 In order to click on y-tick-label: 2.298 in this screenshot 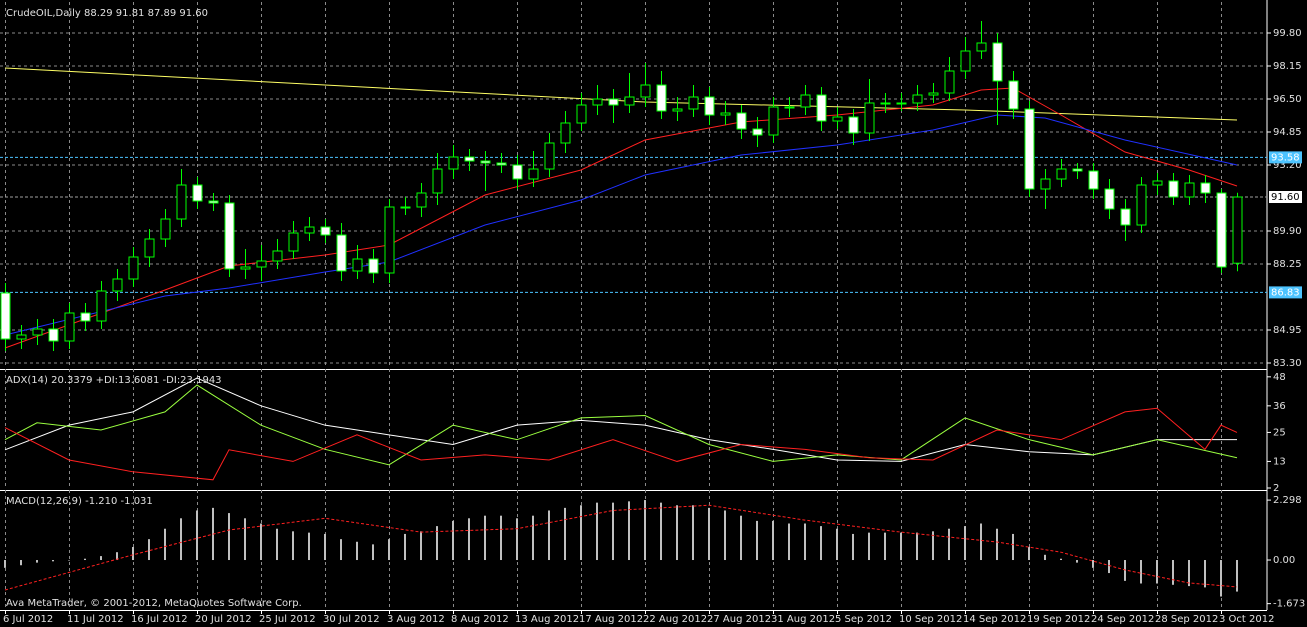, I will do `click(1287, 500)`.